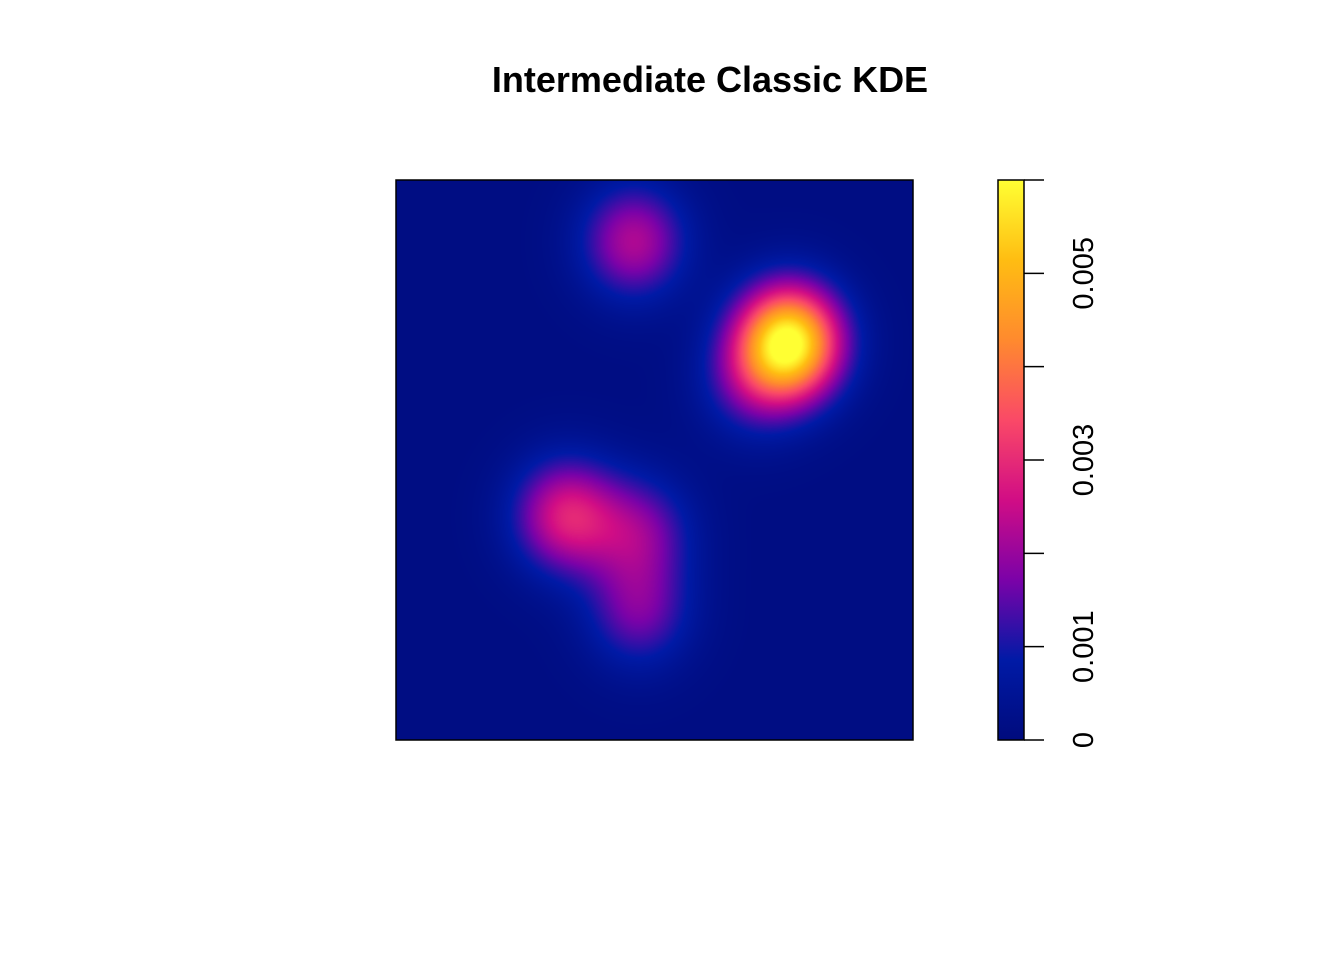 This screenshot has height=960, width=1344. What do you see at coordinates (1084, 646) in the screenshot?
I see `colorbar-tick-label: 0.001` at bounding box center [1084, 646].